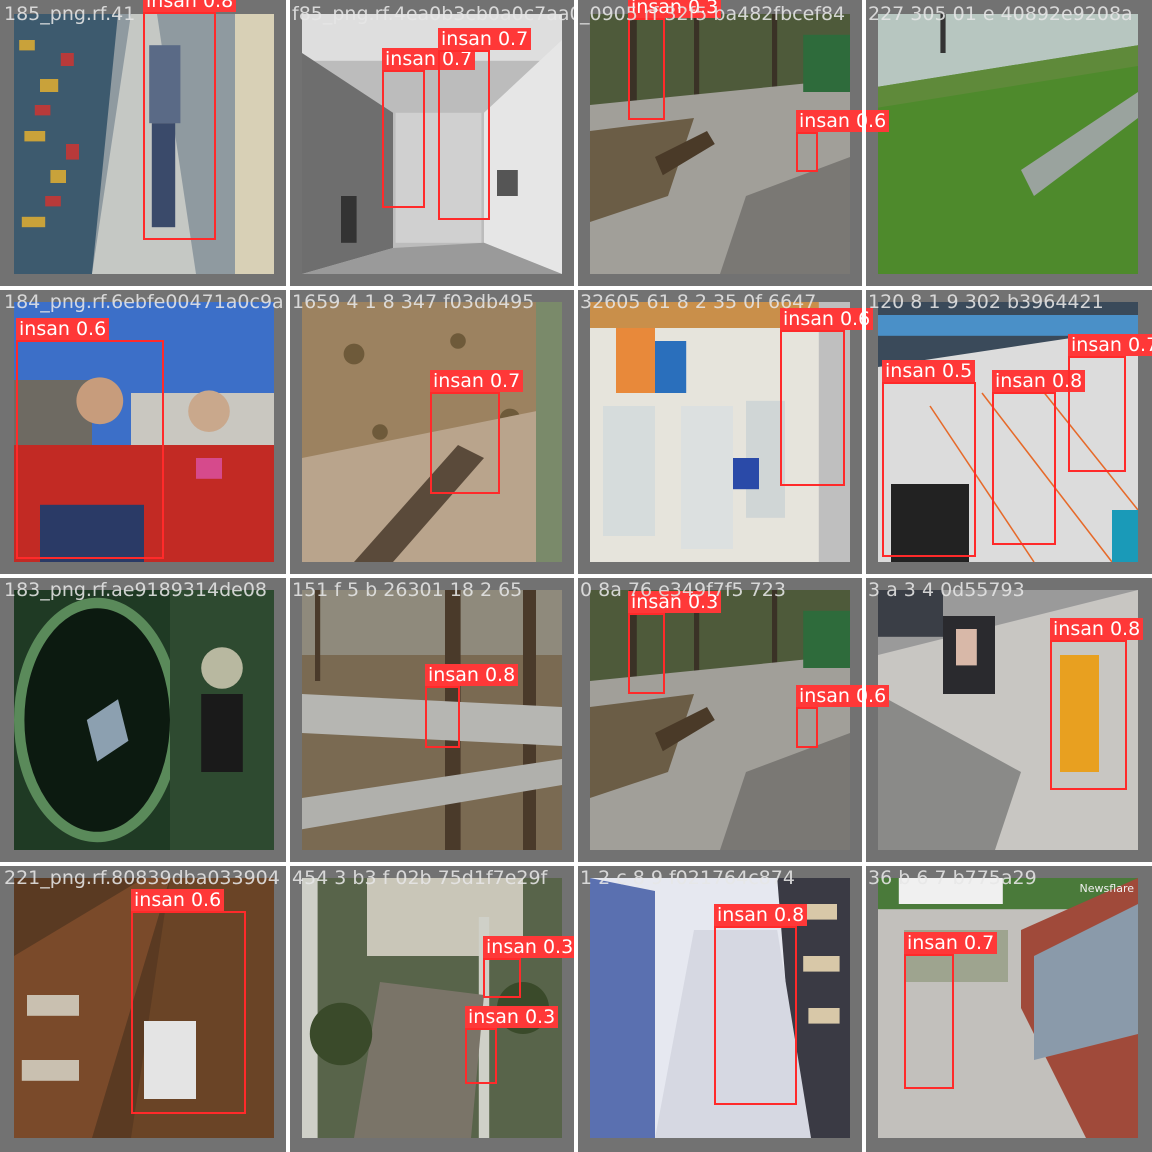 Image resolution: width=1152 pixels, height=1152 pixels. I want to click on mosaic-tile: 151 f 5 b 26301 18 2 65, so click(432, 720).